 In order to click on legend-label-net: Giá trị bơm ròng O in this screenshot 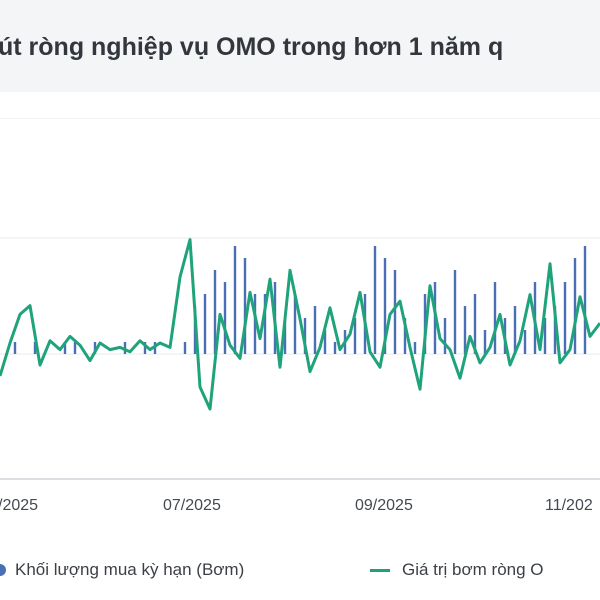, I will do `click(473, 569)`.